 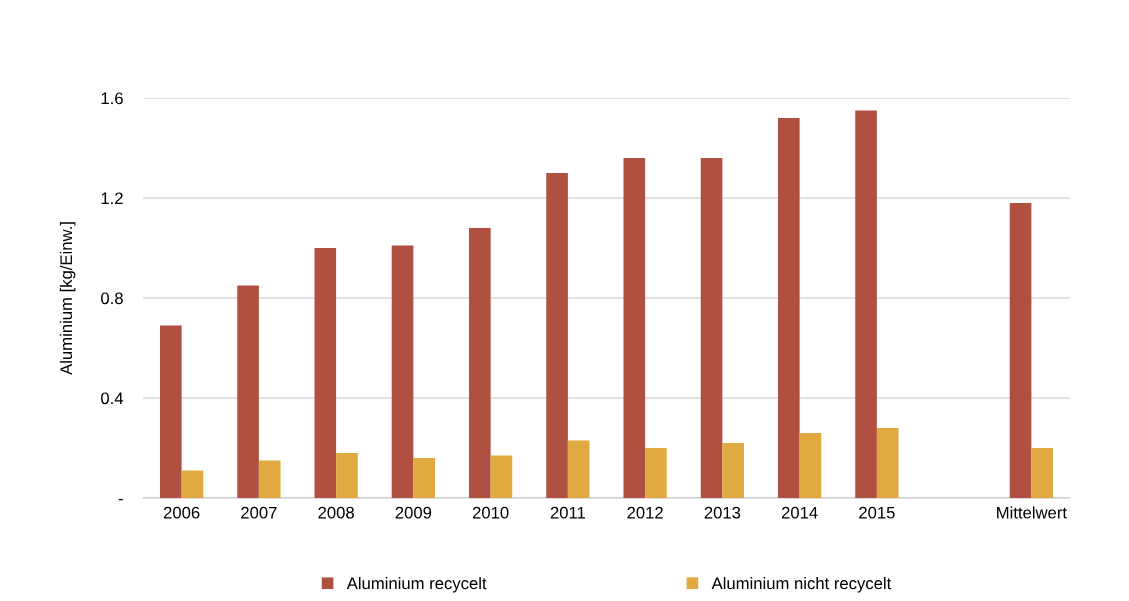 What do you see at coordinates (112, 298) in the screenshot?
I see `y-tick-label: 0.8` at bounding box center [112, 298].